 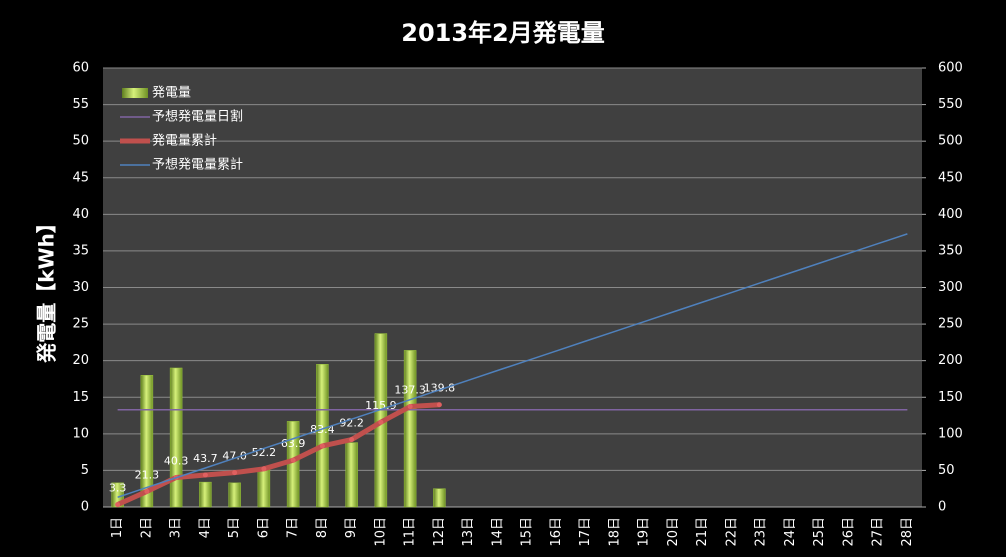 I want to click on y2-tick-label: 450, so click(x=950, y=177).